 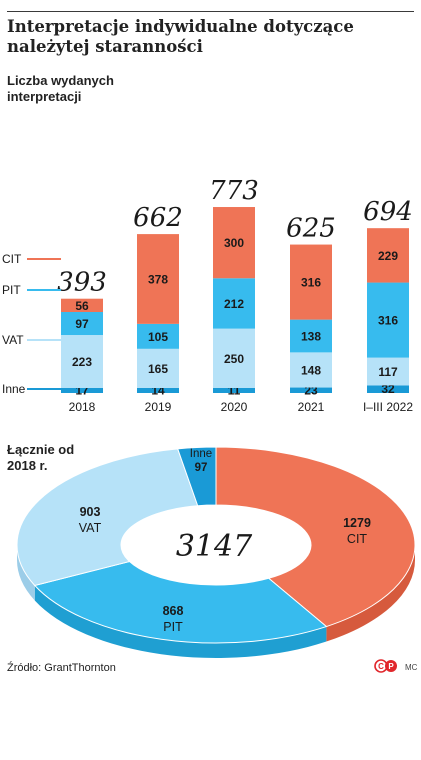 What do you see at coordinates (14, 389) in the screenshot?
I see `legend-label-inne: Inne` at bounding box center [14, 389].